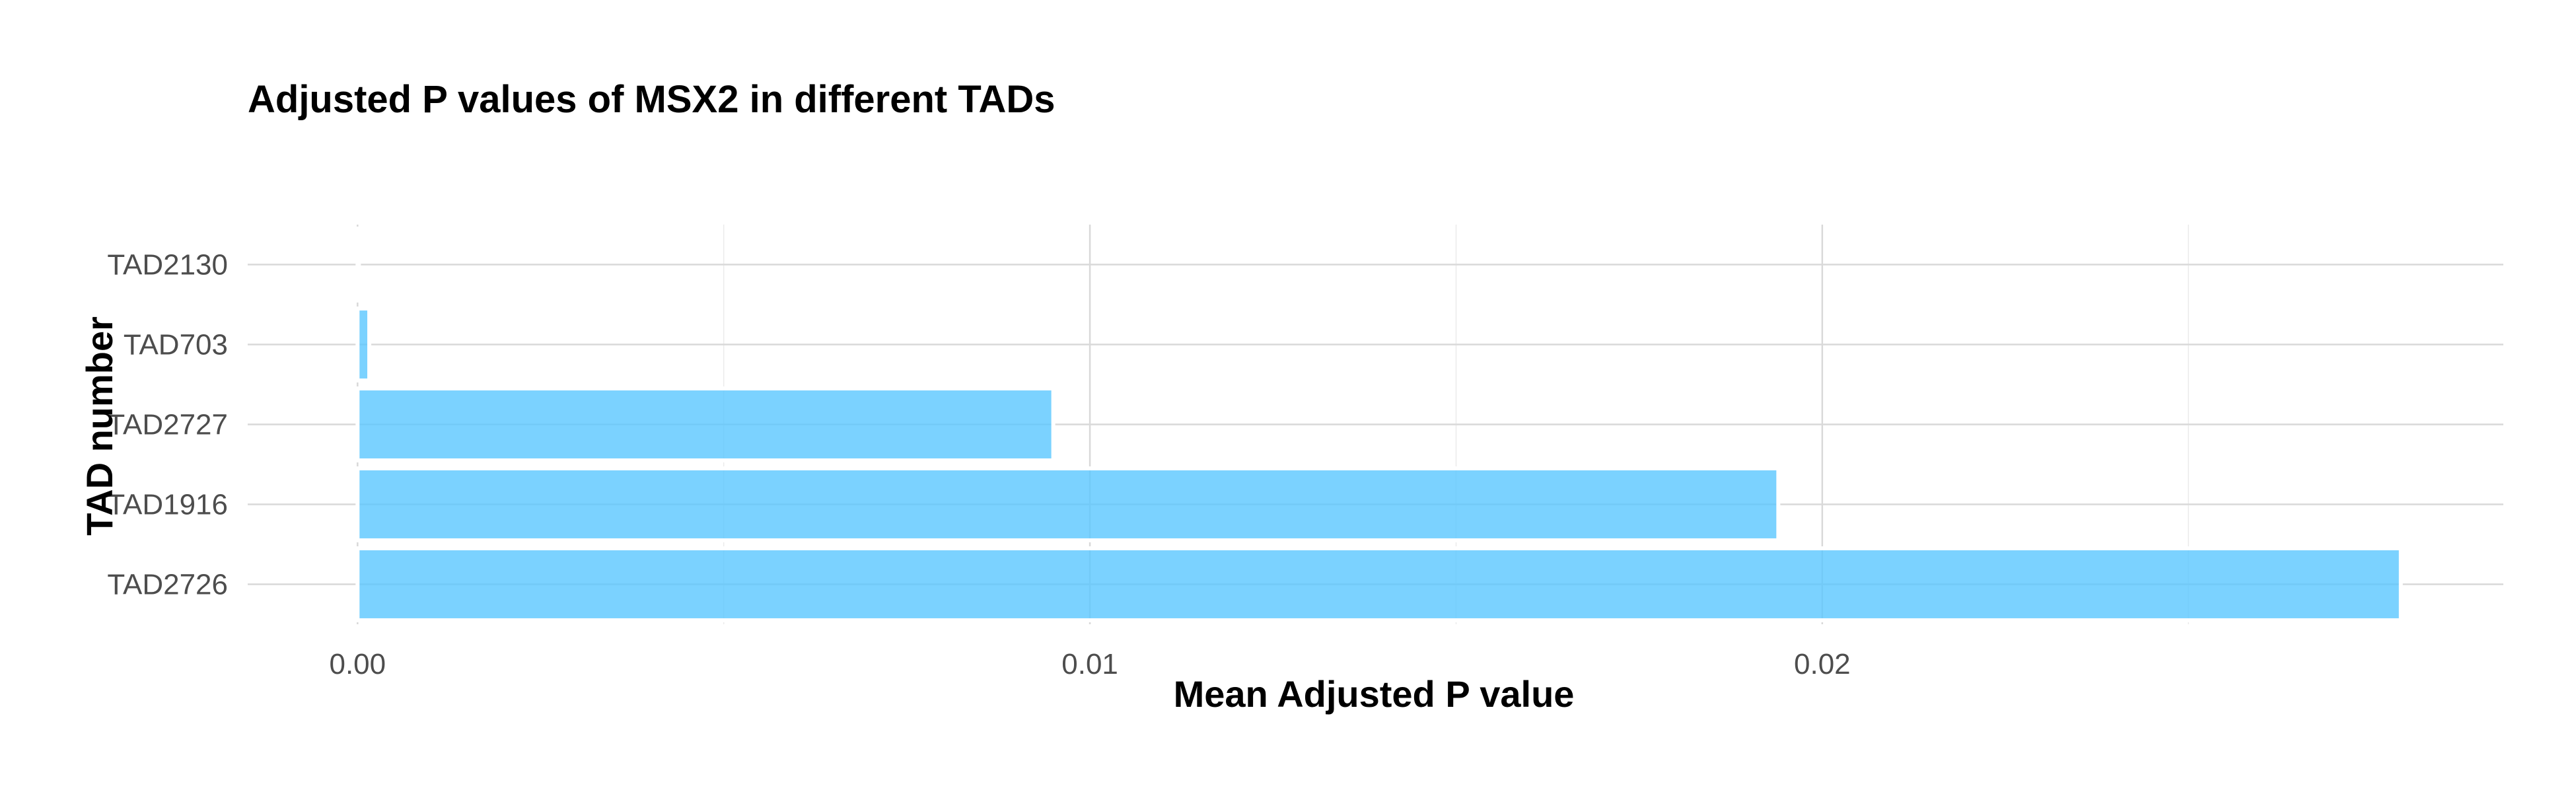 The image size is (2576, 796). Describe the element at coordinates (167, 265) in the screenshot. I see `y-tick-label: TAD2130` at that location.